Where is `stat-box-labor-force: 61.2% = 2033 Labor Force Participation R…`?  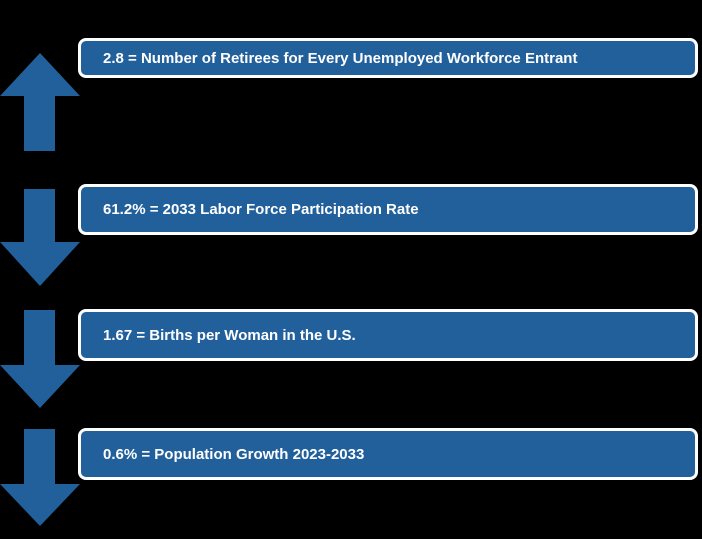
stat-box-labor-force: 61.2% = 2033 Labor Force Participation R… is located at coordinates (388, 209).